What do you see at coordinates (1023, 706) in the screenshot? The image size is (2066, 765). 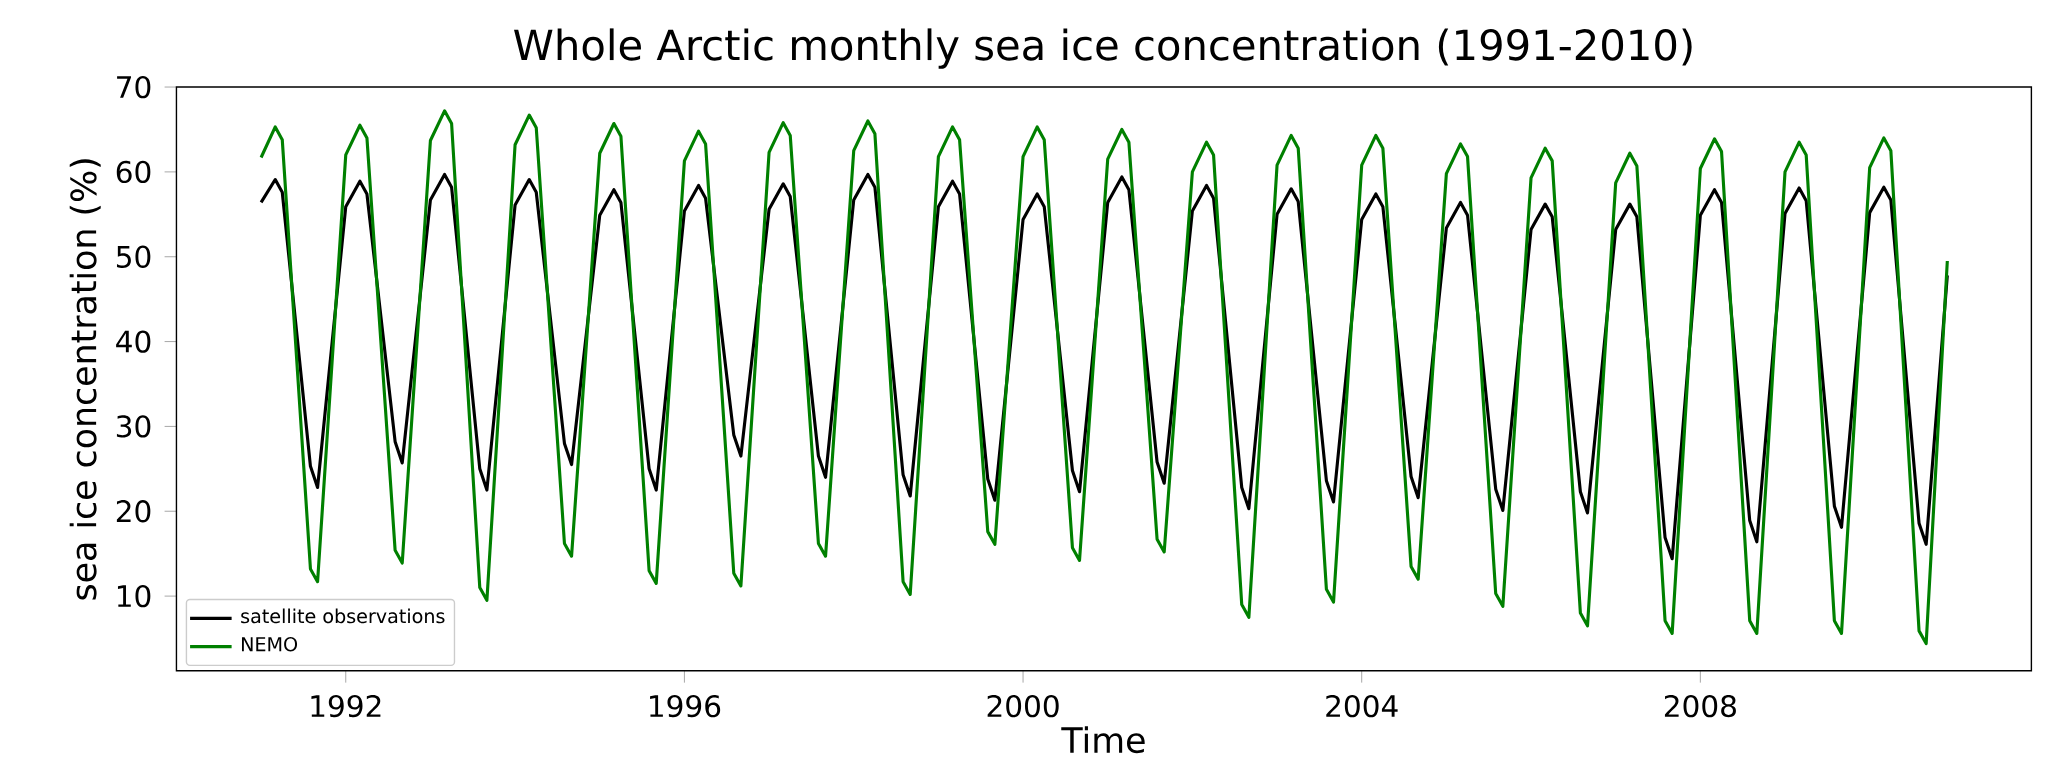 I see `x-tick-label: 2000` at bounding box center [1023, 706].